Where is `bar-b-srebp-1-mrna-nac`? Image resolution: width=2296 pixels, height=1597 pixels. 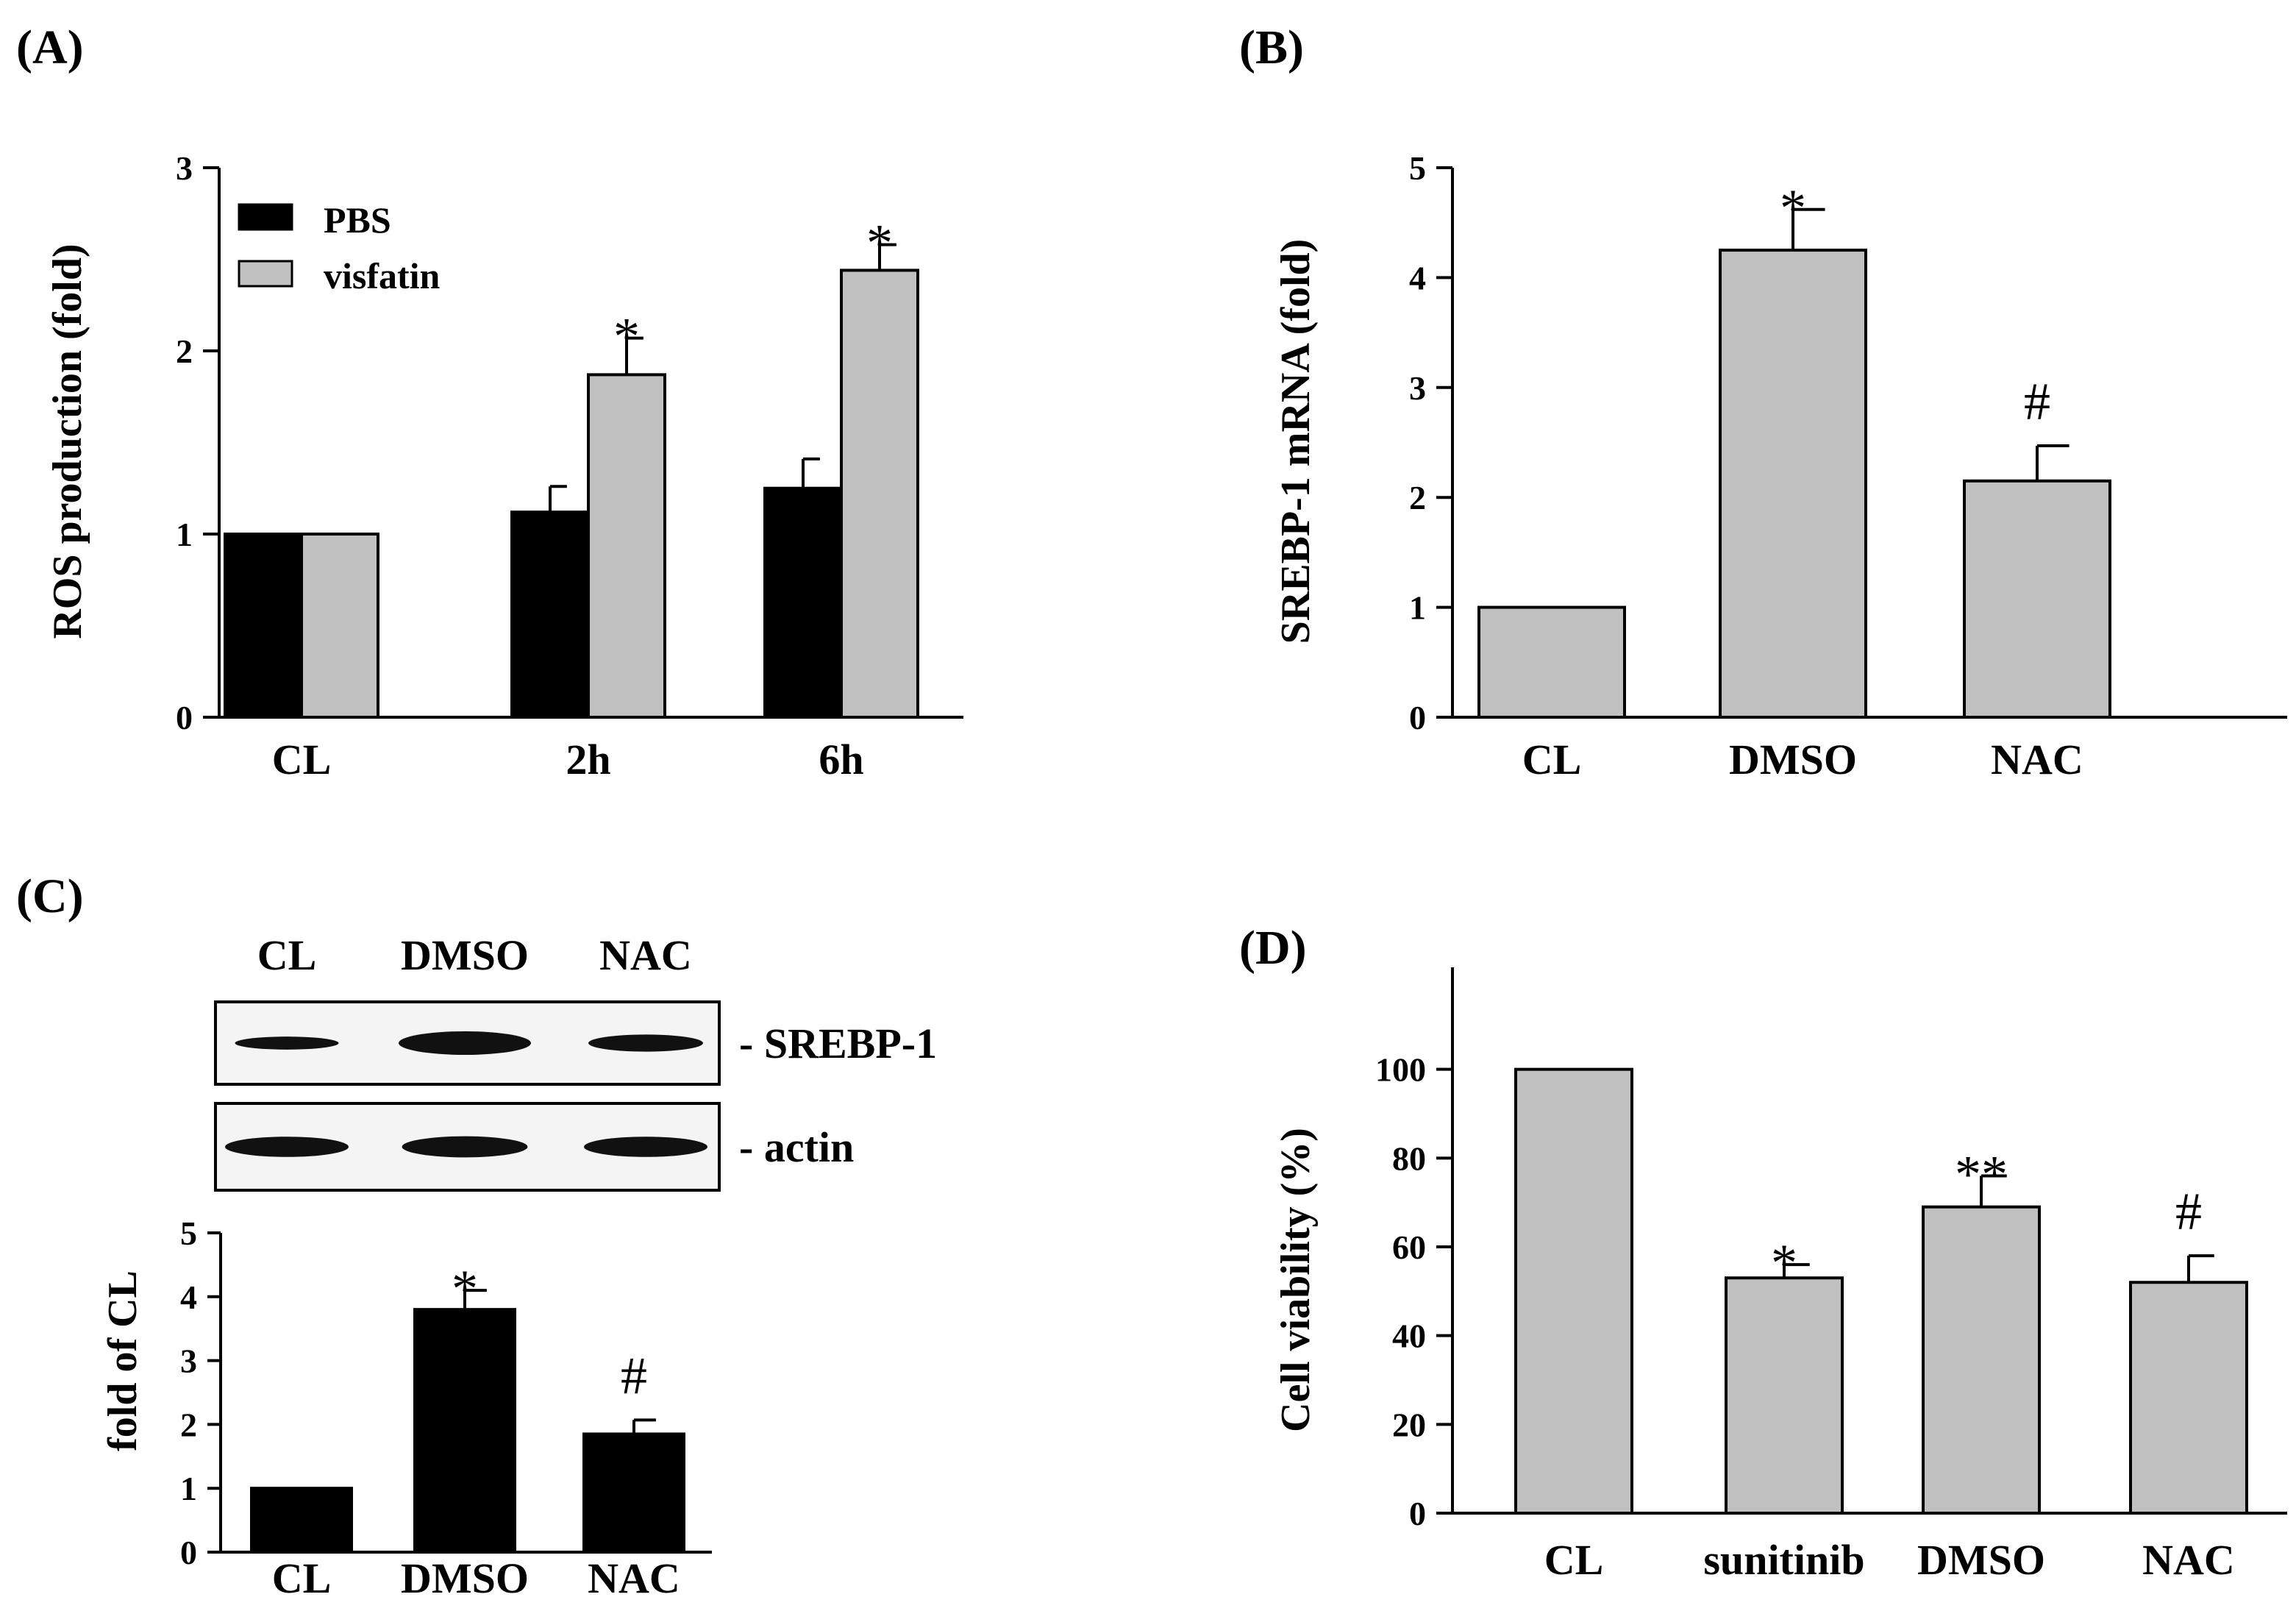 bar-b-srebp-1-mrna-nac is located at coordinates (2037, 599).